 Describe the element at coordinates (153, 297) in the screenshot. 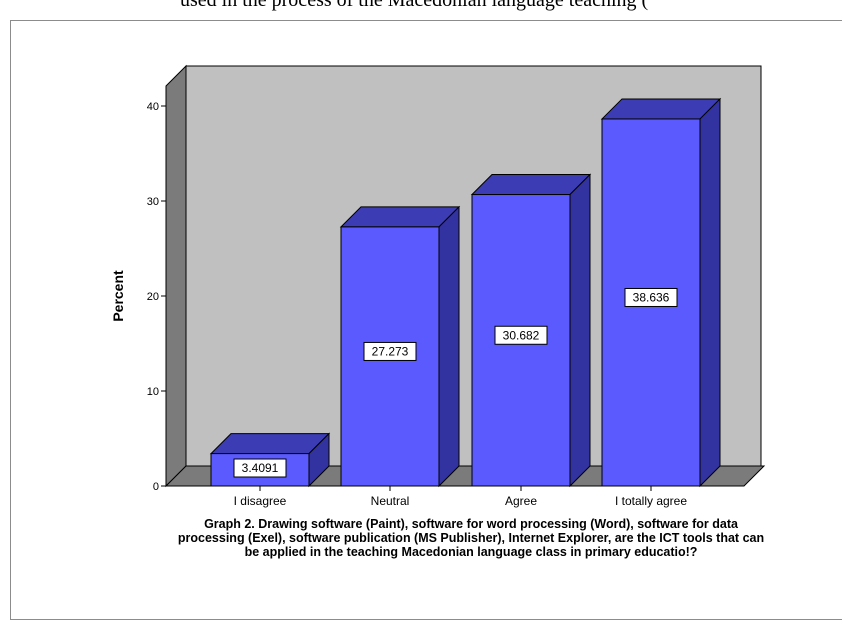

I see `y-tick-label: 20` at that location.